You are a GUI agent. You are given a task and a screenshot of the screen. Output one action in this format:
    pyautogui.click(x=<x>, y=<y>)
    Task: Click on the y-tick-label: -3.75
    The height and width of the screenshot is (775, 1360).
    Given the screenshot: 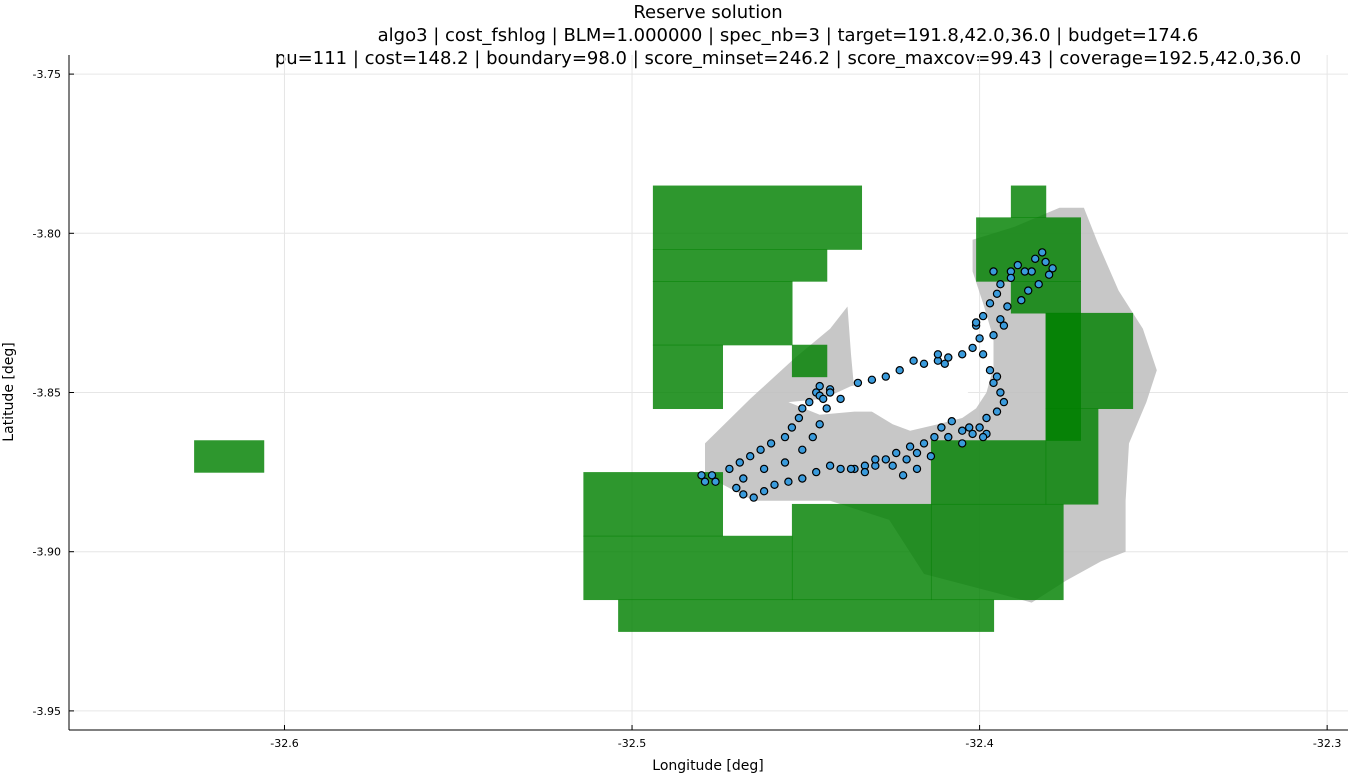 What is the action you would take?
    pyautogui.click(x=47, y=74)
    